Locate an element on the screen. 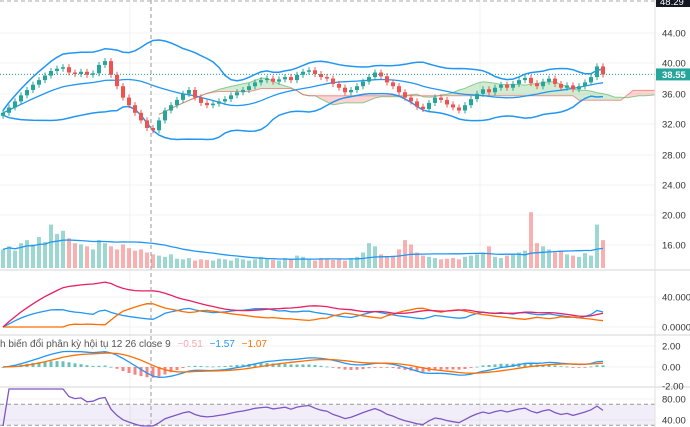 The width and height of the screenshot is (690, 427). rsi-axis-label: 40.00 is located at coordinates (674, 421).